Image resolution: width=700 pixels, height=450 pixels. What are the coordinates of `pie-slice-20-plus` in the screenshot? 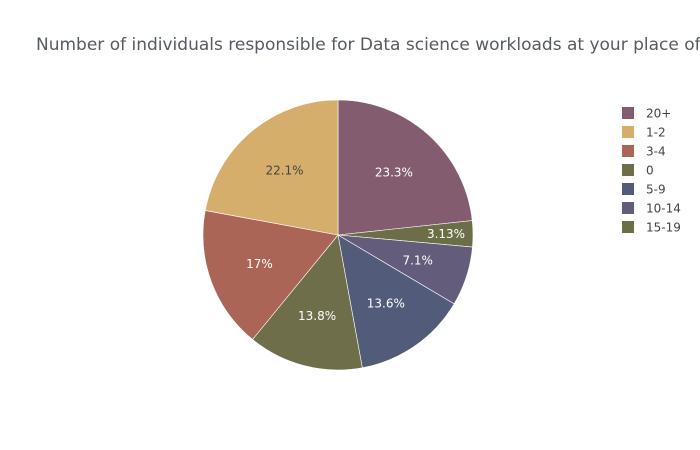 It's located at (405, 167).